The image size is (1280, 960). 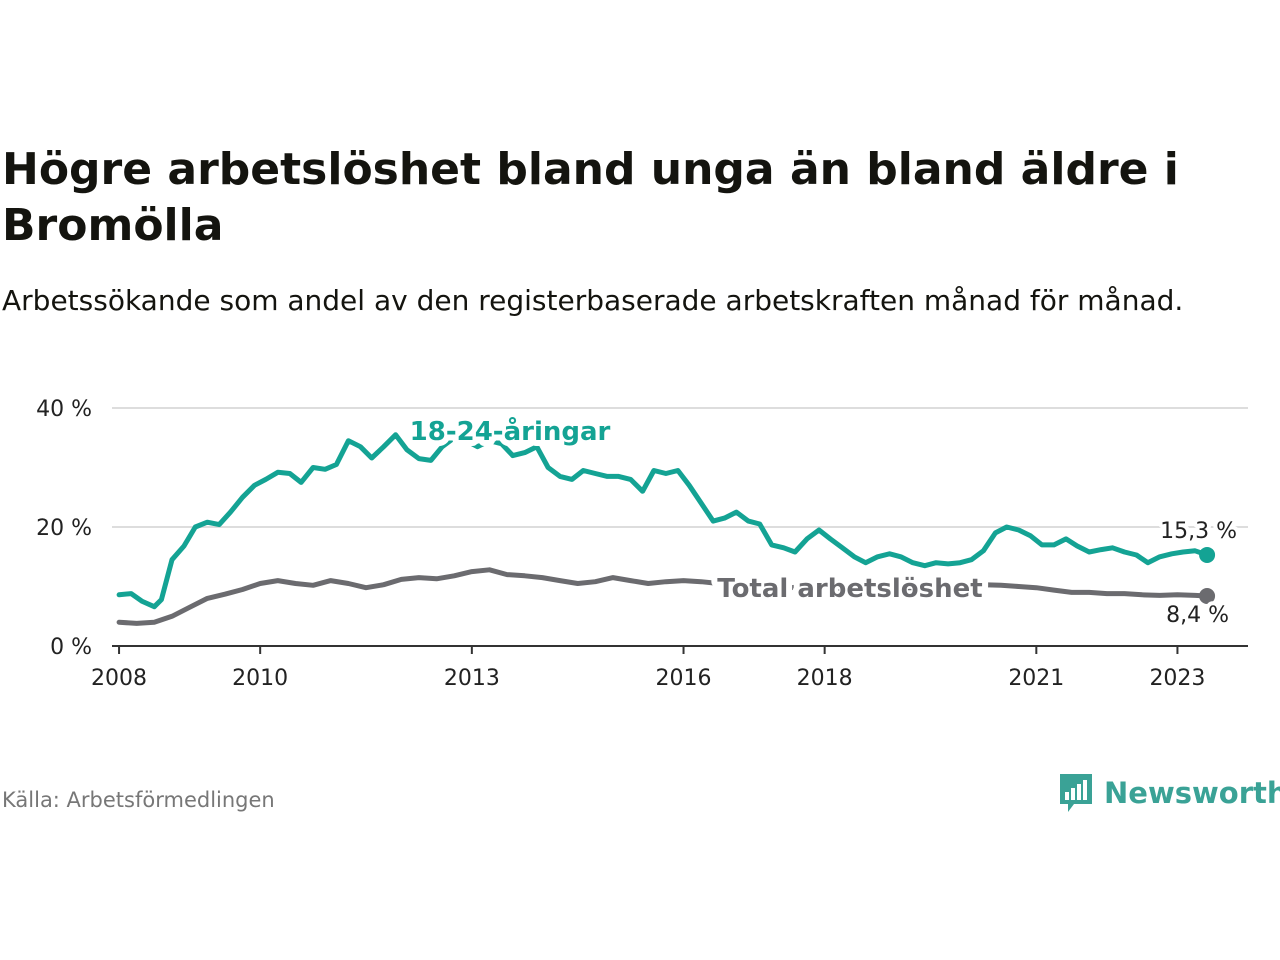 I want to click on x-tick-label: 2018, so click(x=825, y=678).